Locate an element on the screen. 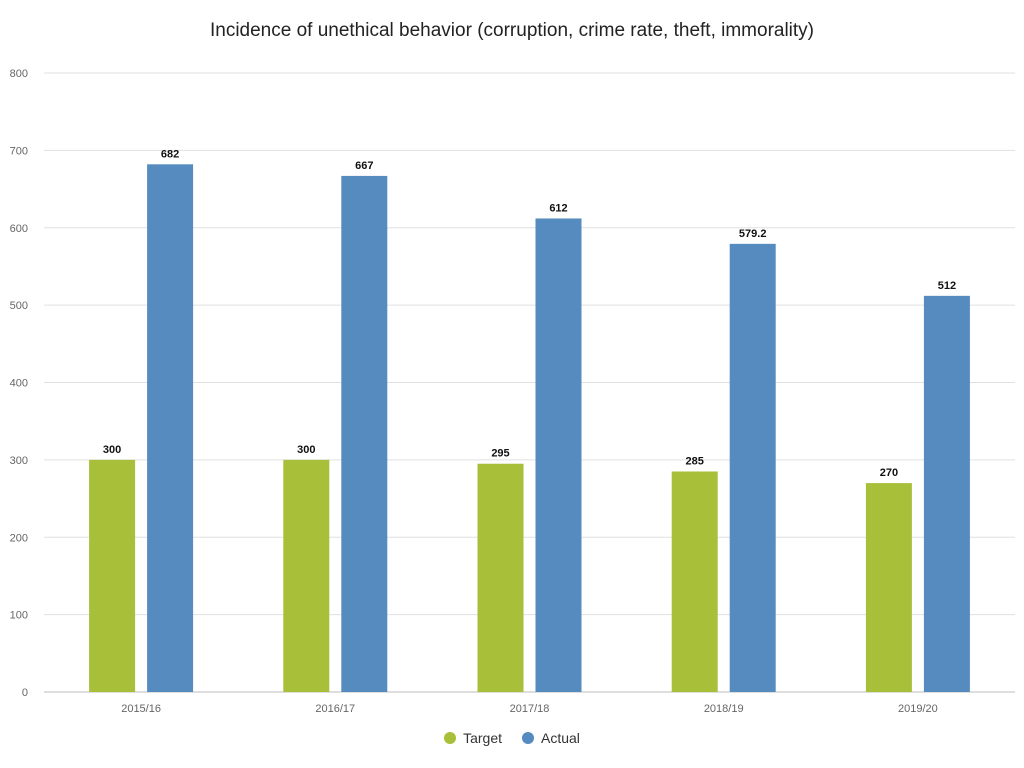  x-tick-label: 2017/18 is located at coordinates (530, 709).